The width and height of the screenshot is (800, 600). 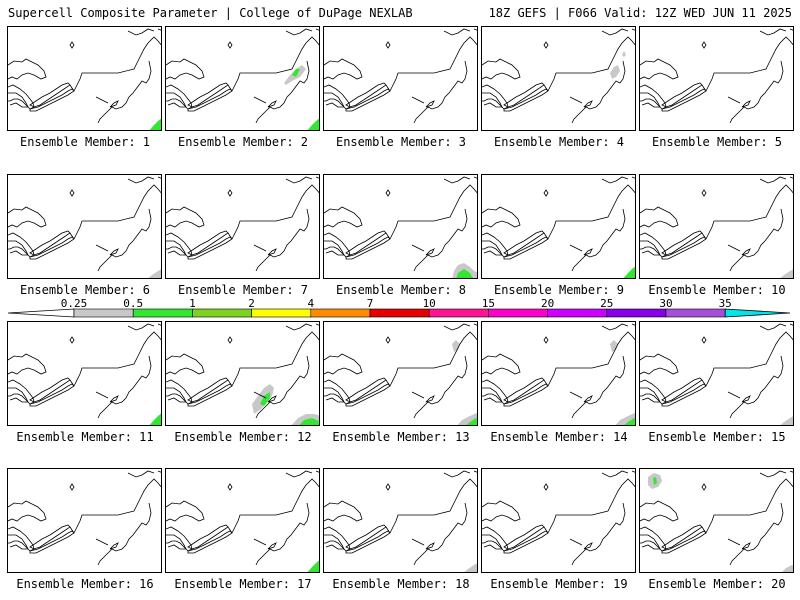 I want to click on panel-label: Ensemble Member: 1, so click(x=85, y=142).